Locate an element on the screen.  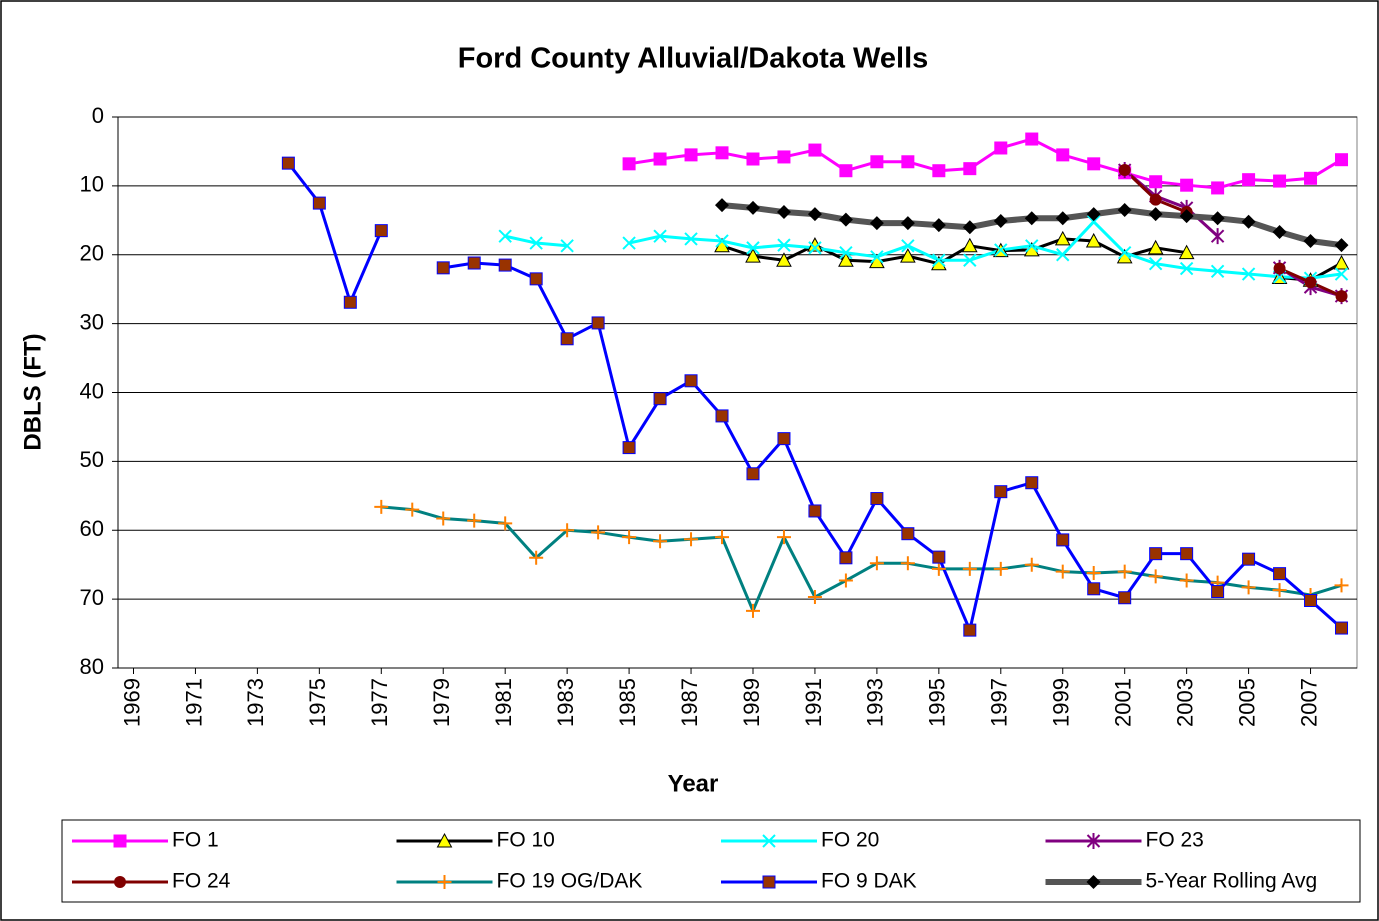
y-tick-label: 20 is located at coordinates (92, 253).